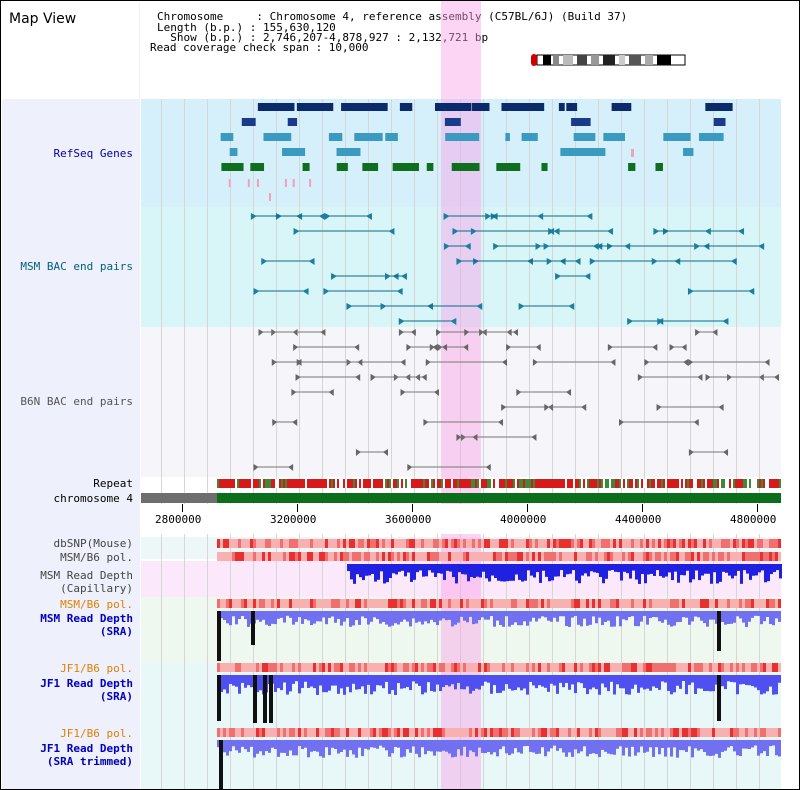  What do you see at coordinates (76, 266) in the screenshot?
I see `msm-bac-label: MSM BAC end pairs` at bounding box center [76, 266].